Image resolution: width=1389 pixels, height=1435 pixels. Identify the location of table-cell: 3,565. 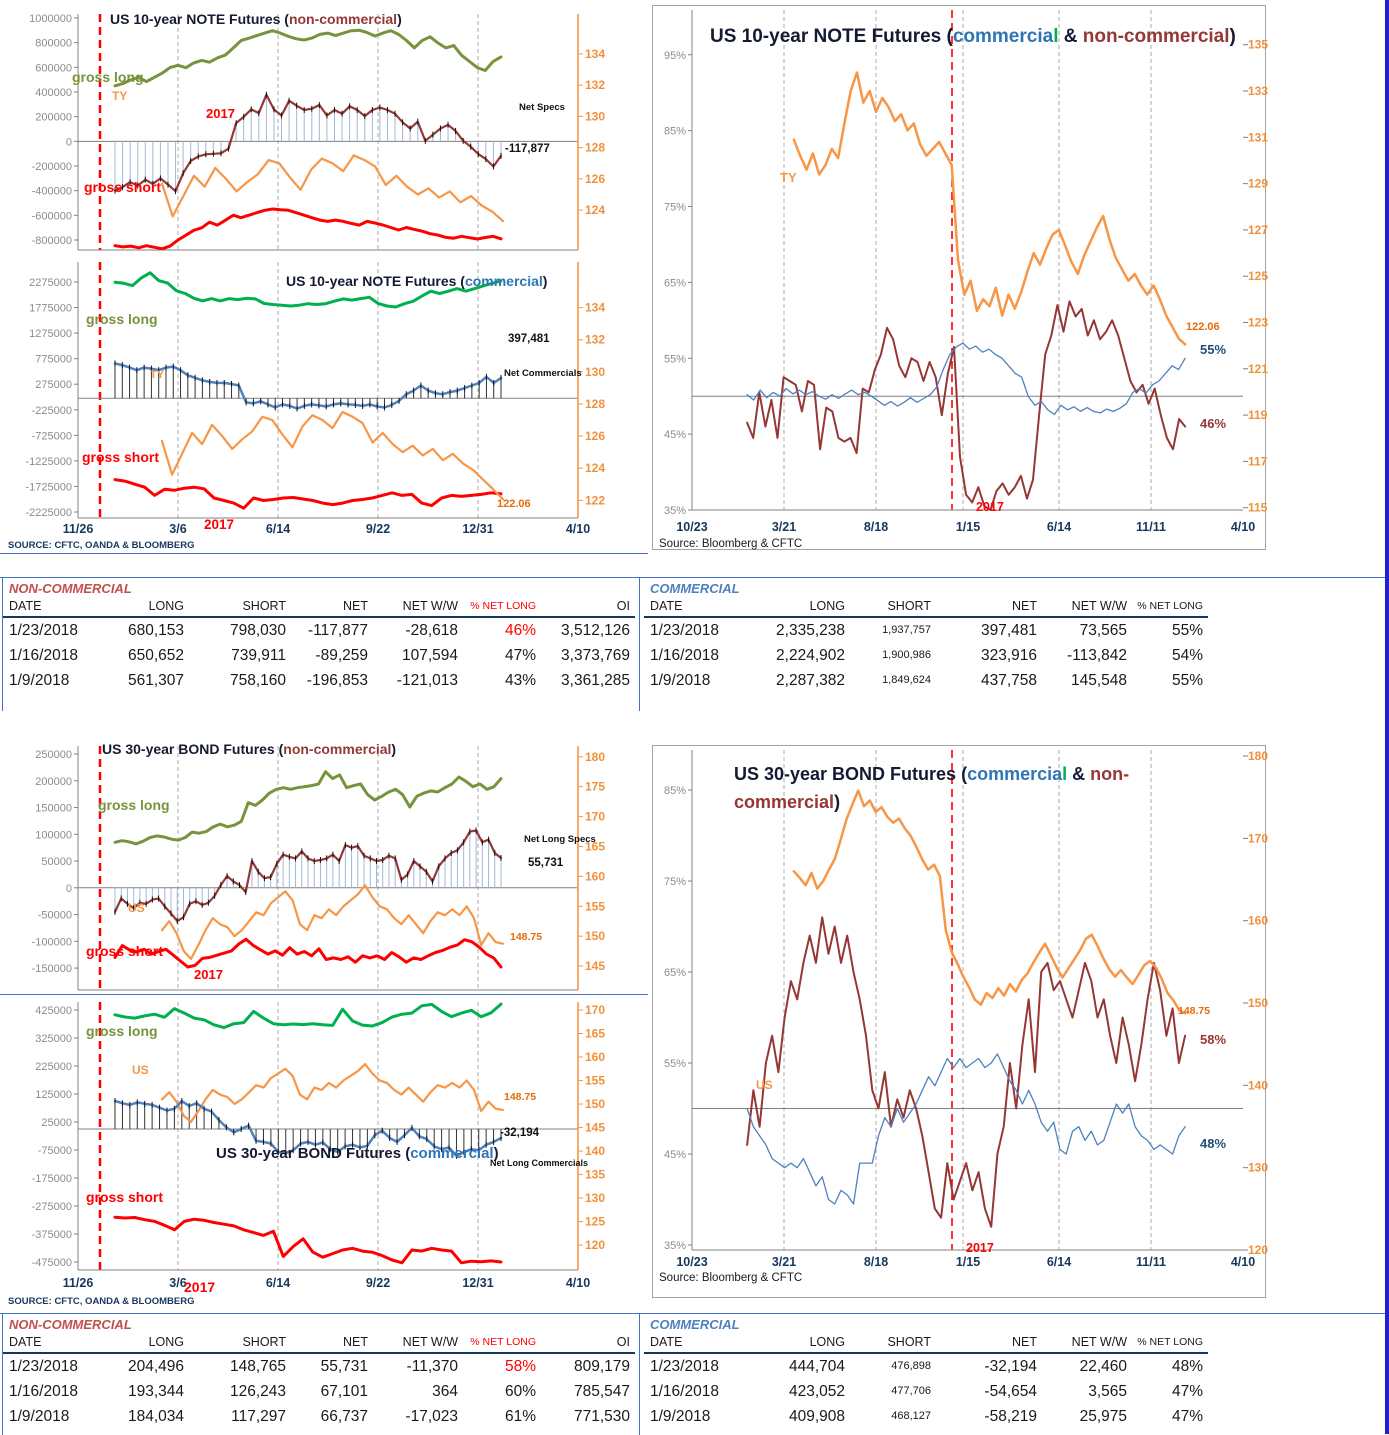
(1107, 1391).